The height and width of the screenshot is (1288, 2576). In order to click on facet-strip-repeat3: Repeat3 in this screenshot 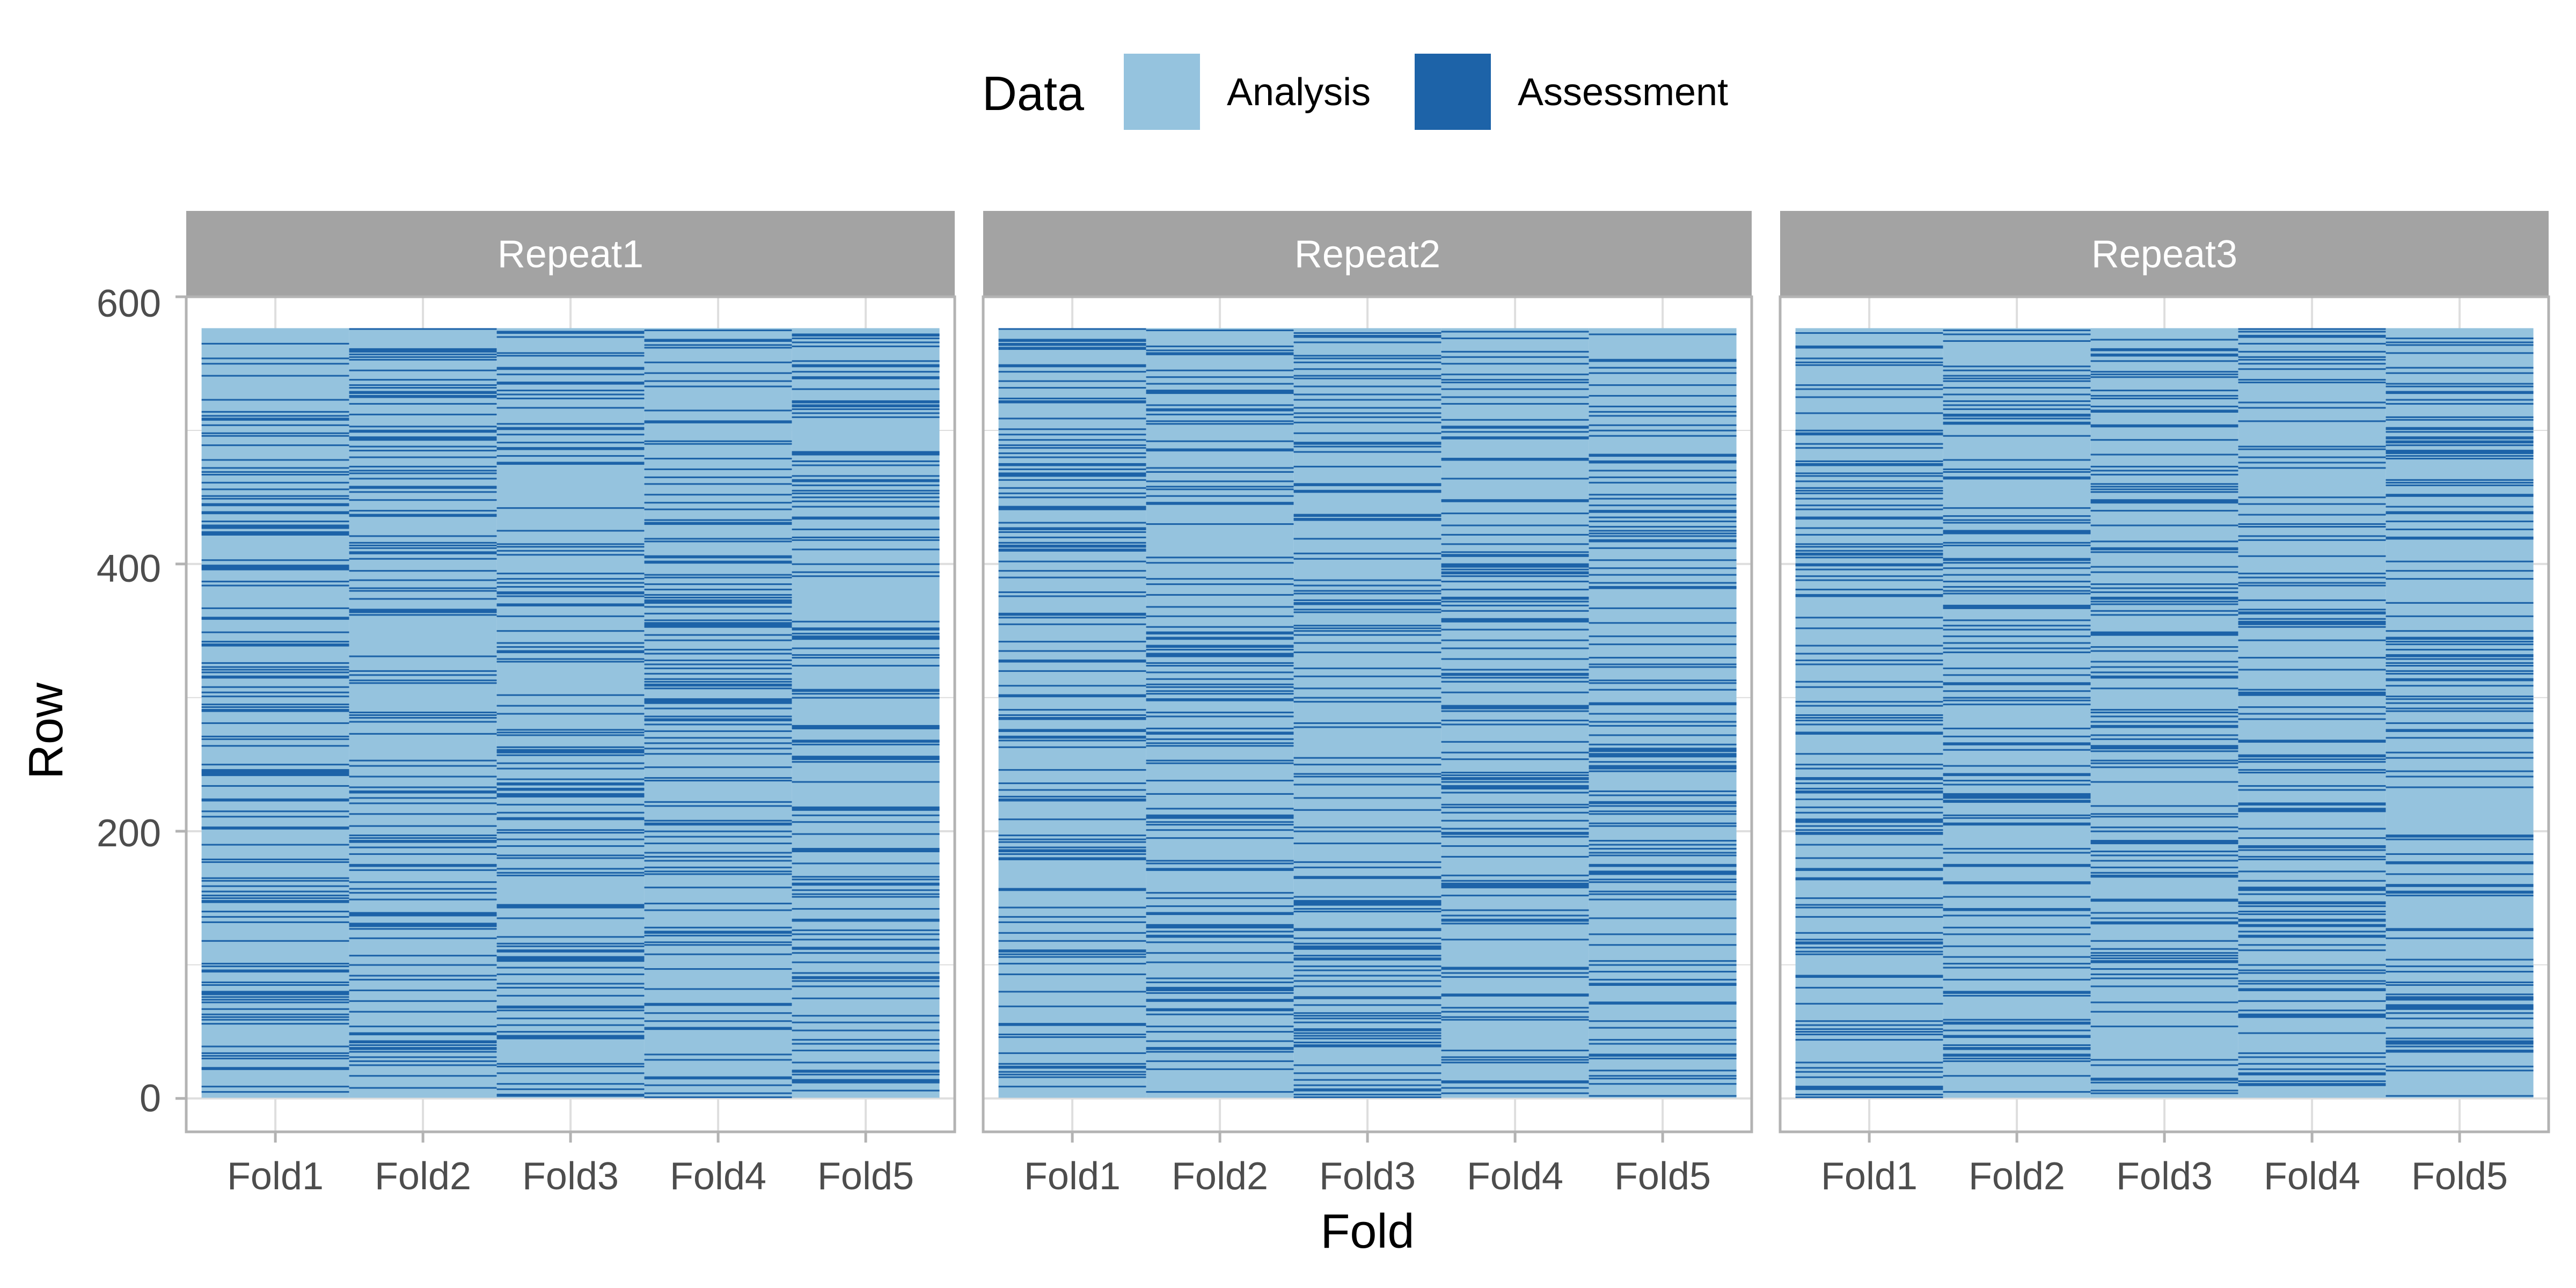, I will do `click(2164, 254)`.